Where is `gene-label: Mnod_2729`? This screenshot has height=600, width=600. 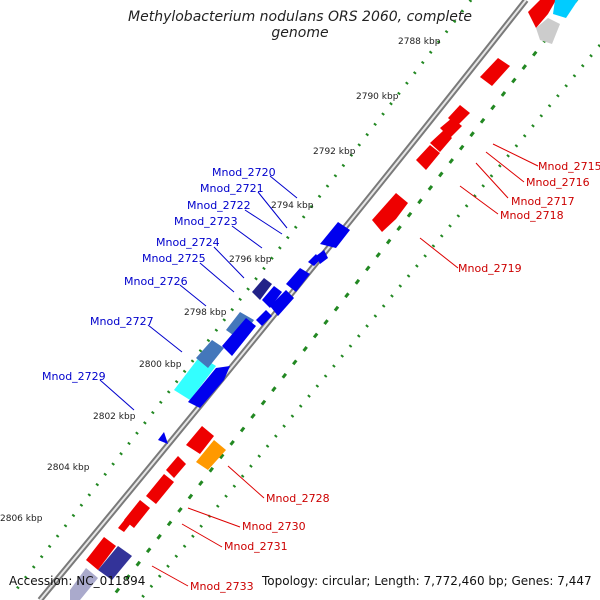 gene-label: Mnod_2729 is located at coordinates (74, 376).